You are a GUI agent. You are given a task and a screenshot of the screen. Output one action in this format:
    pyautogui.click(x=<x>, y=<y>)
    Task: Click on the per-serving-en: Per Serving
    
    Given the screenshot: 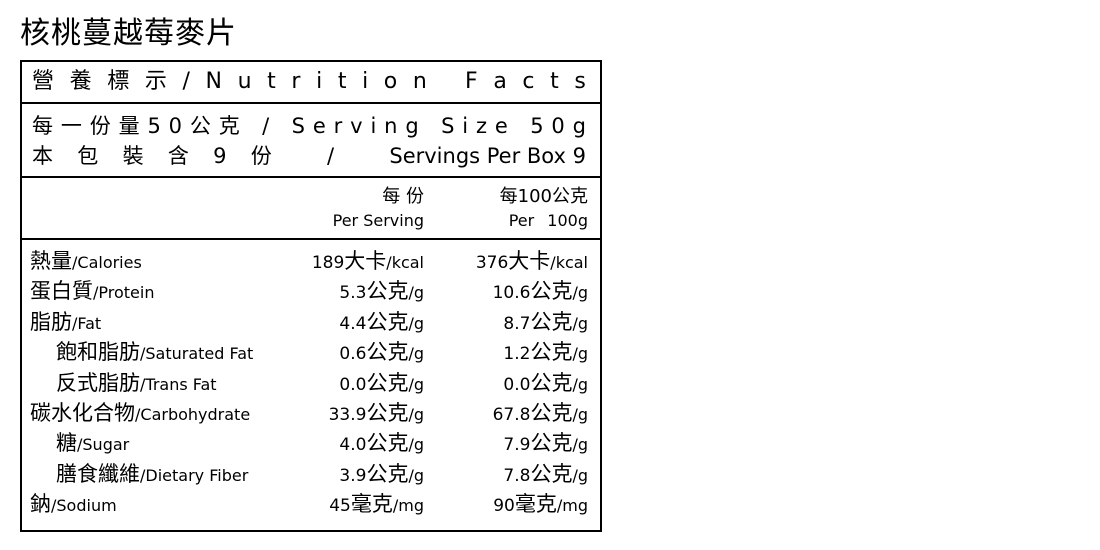 What is the action you would take?
    pyautogui.click(x=378, y=220)
    